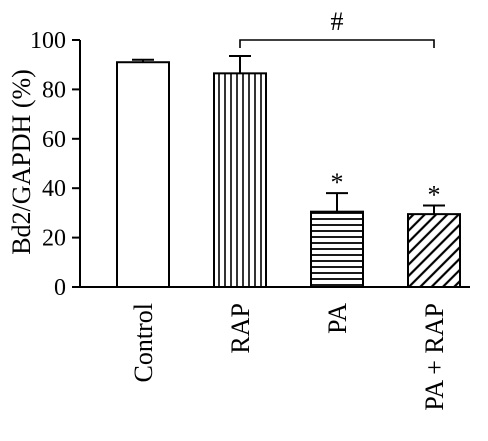 The height and width of the screenshot is (441, 488). Describe the element at coordinates (240, 328) in the screenshot. I see `category-label: RAP` at that location.